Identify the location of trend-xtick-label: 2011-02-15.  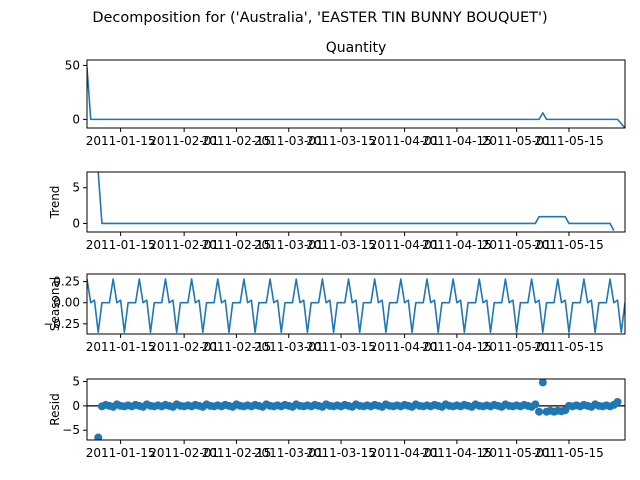
(237, 245).